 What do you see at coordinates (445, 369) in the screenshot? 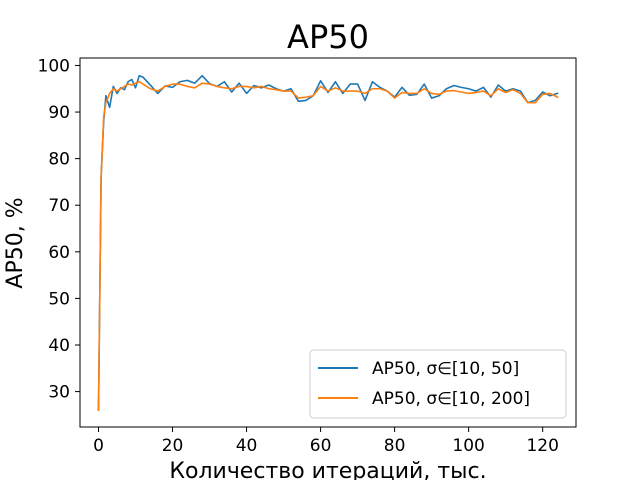
I see `legend-label-1: AP50, σ∈[10, 50]` at bounding box center [445, 369].